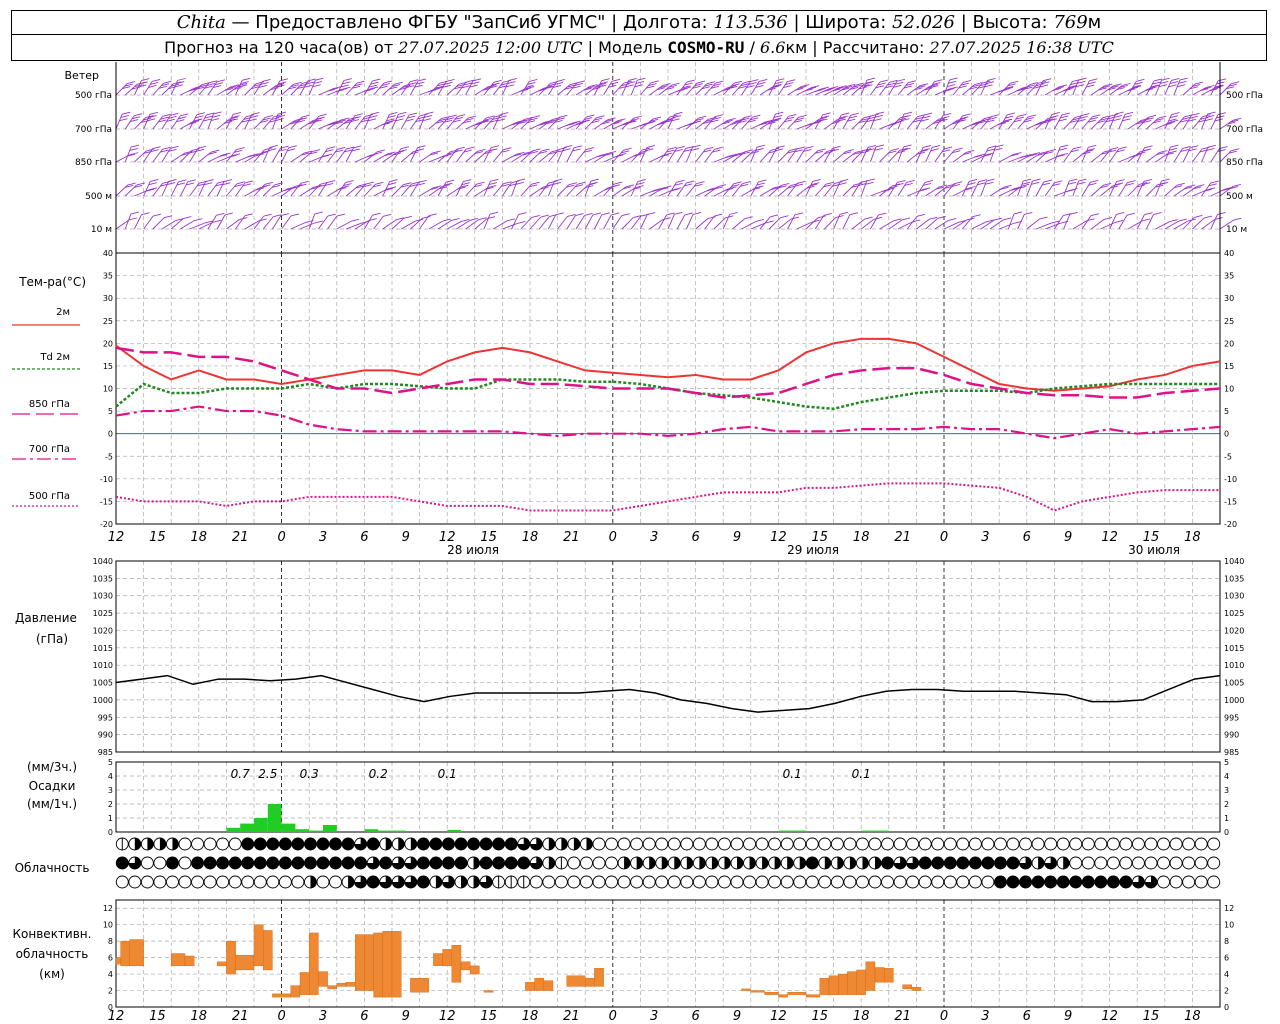 The width and height of the screenshot is (1280, 1024). What do you see at coordinates (1236, 230) in the screenshot?
I see `wind-level-label-right: 10 м` at bounding box center [1236, 230].